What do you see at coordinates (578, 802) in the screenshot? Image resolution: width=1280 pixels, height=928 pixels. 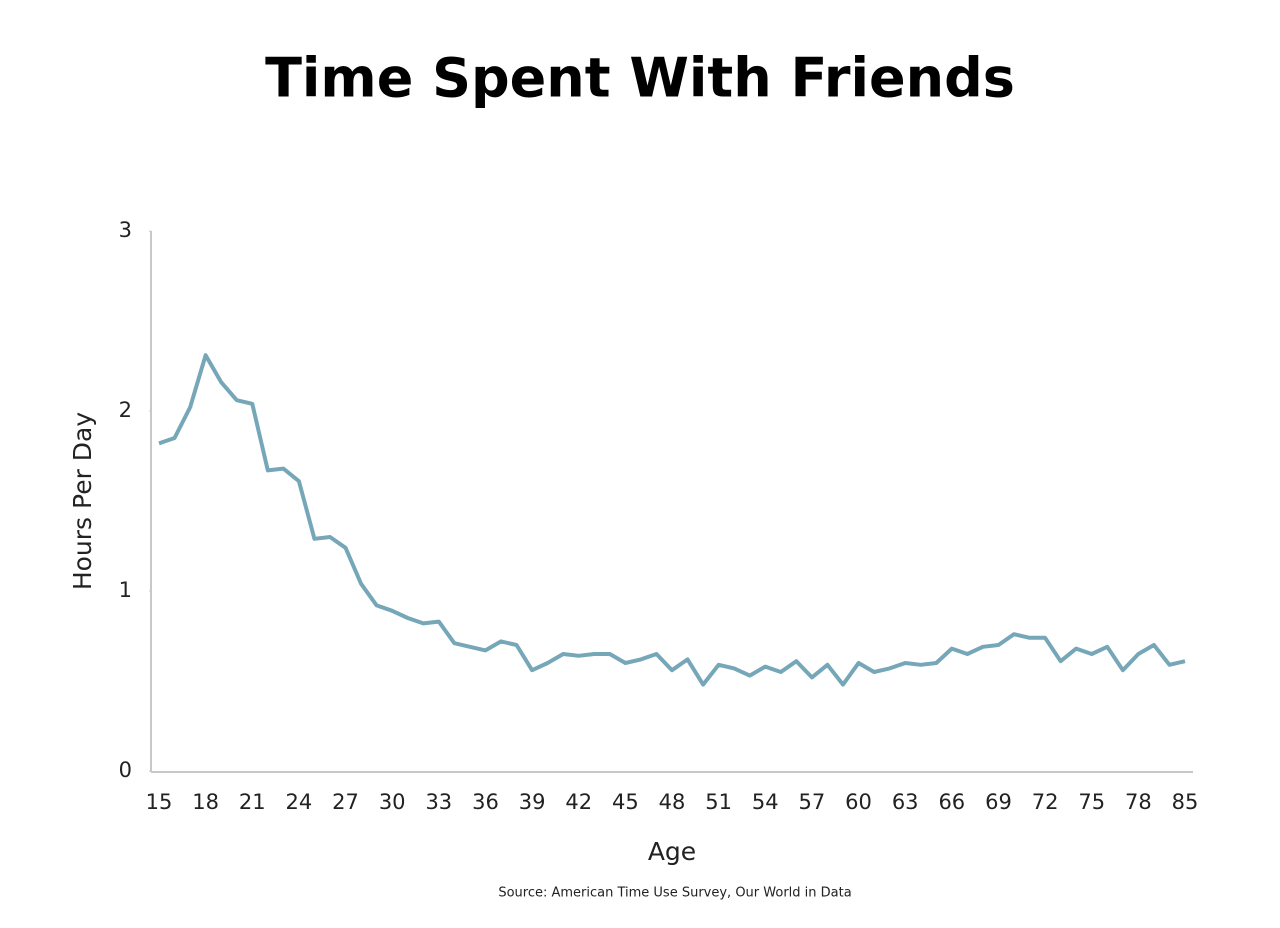 I see `x-tick-label: 42` at bounding box center [578, 802].